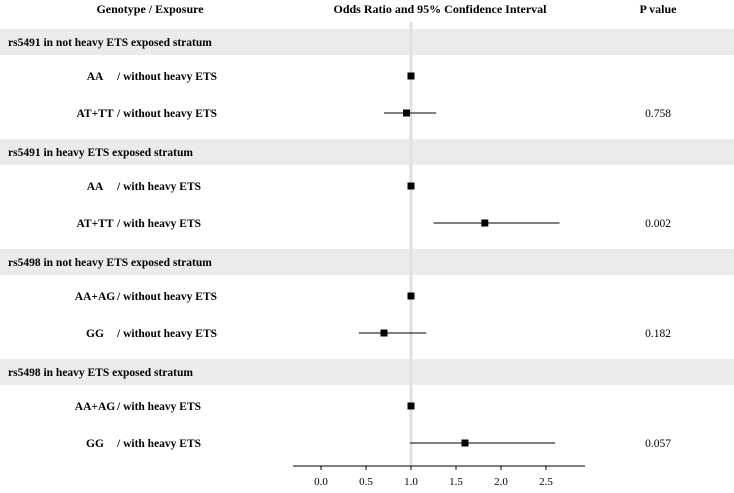  What do you see at coordinates (658, 224) in the screenshot?
I see `p-value: 0.002` at bounding box center [658, 224].